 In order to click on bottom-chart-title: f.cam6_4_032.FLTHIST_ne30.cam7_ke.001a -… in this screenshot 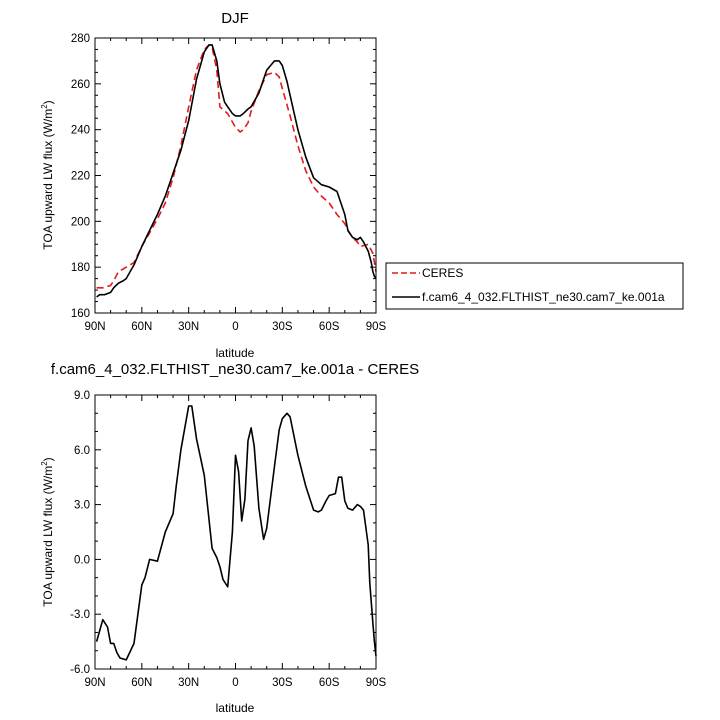, I will do `click(235, 369)`.